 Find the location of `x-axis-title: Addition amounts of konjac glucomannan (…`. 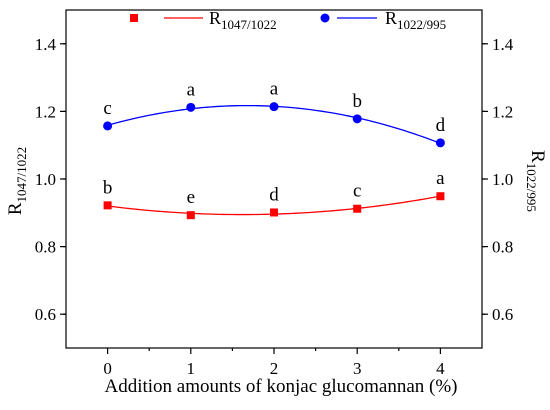

x-axis-title: Addition amounts of konjac glucomannan (… is located at coordinates (280, 386).